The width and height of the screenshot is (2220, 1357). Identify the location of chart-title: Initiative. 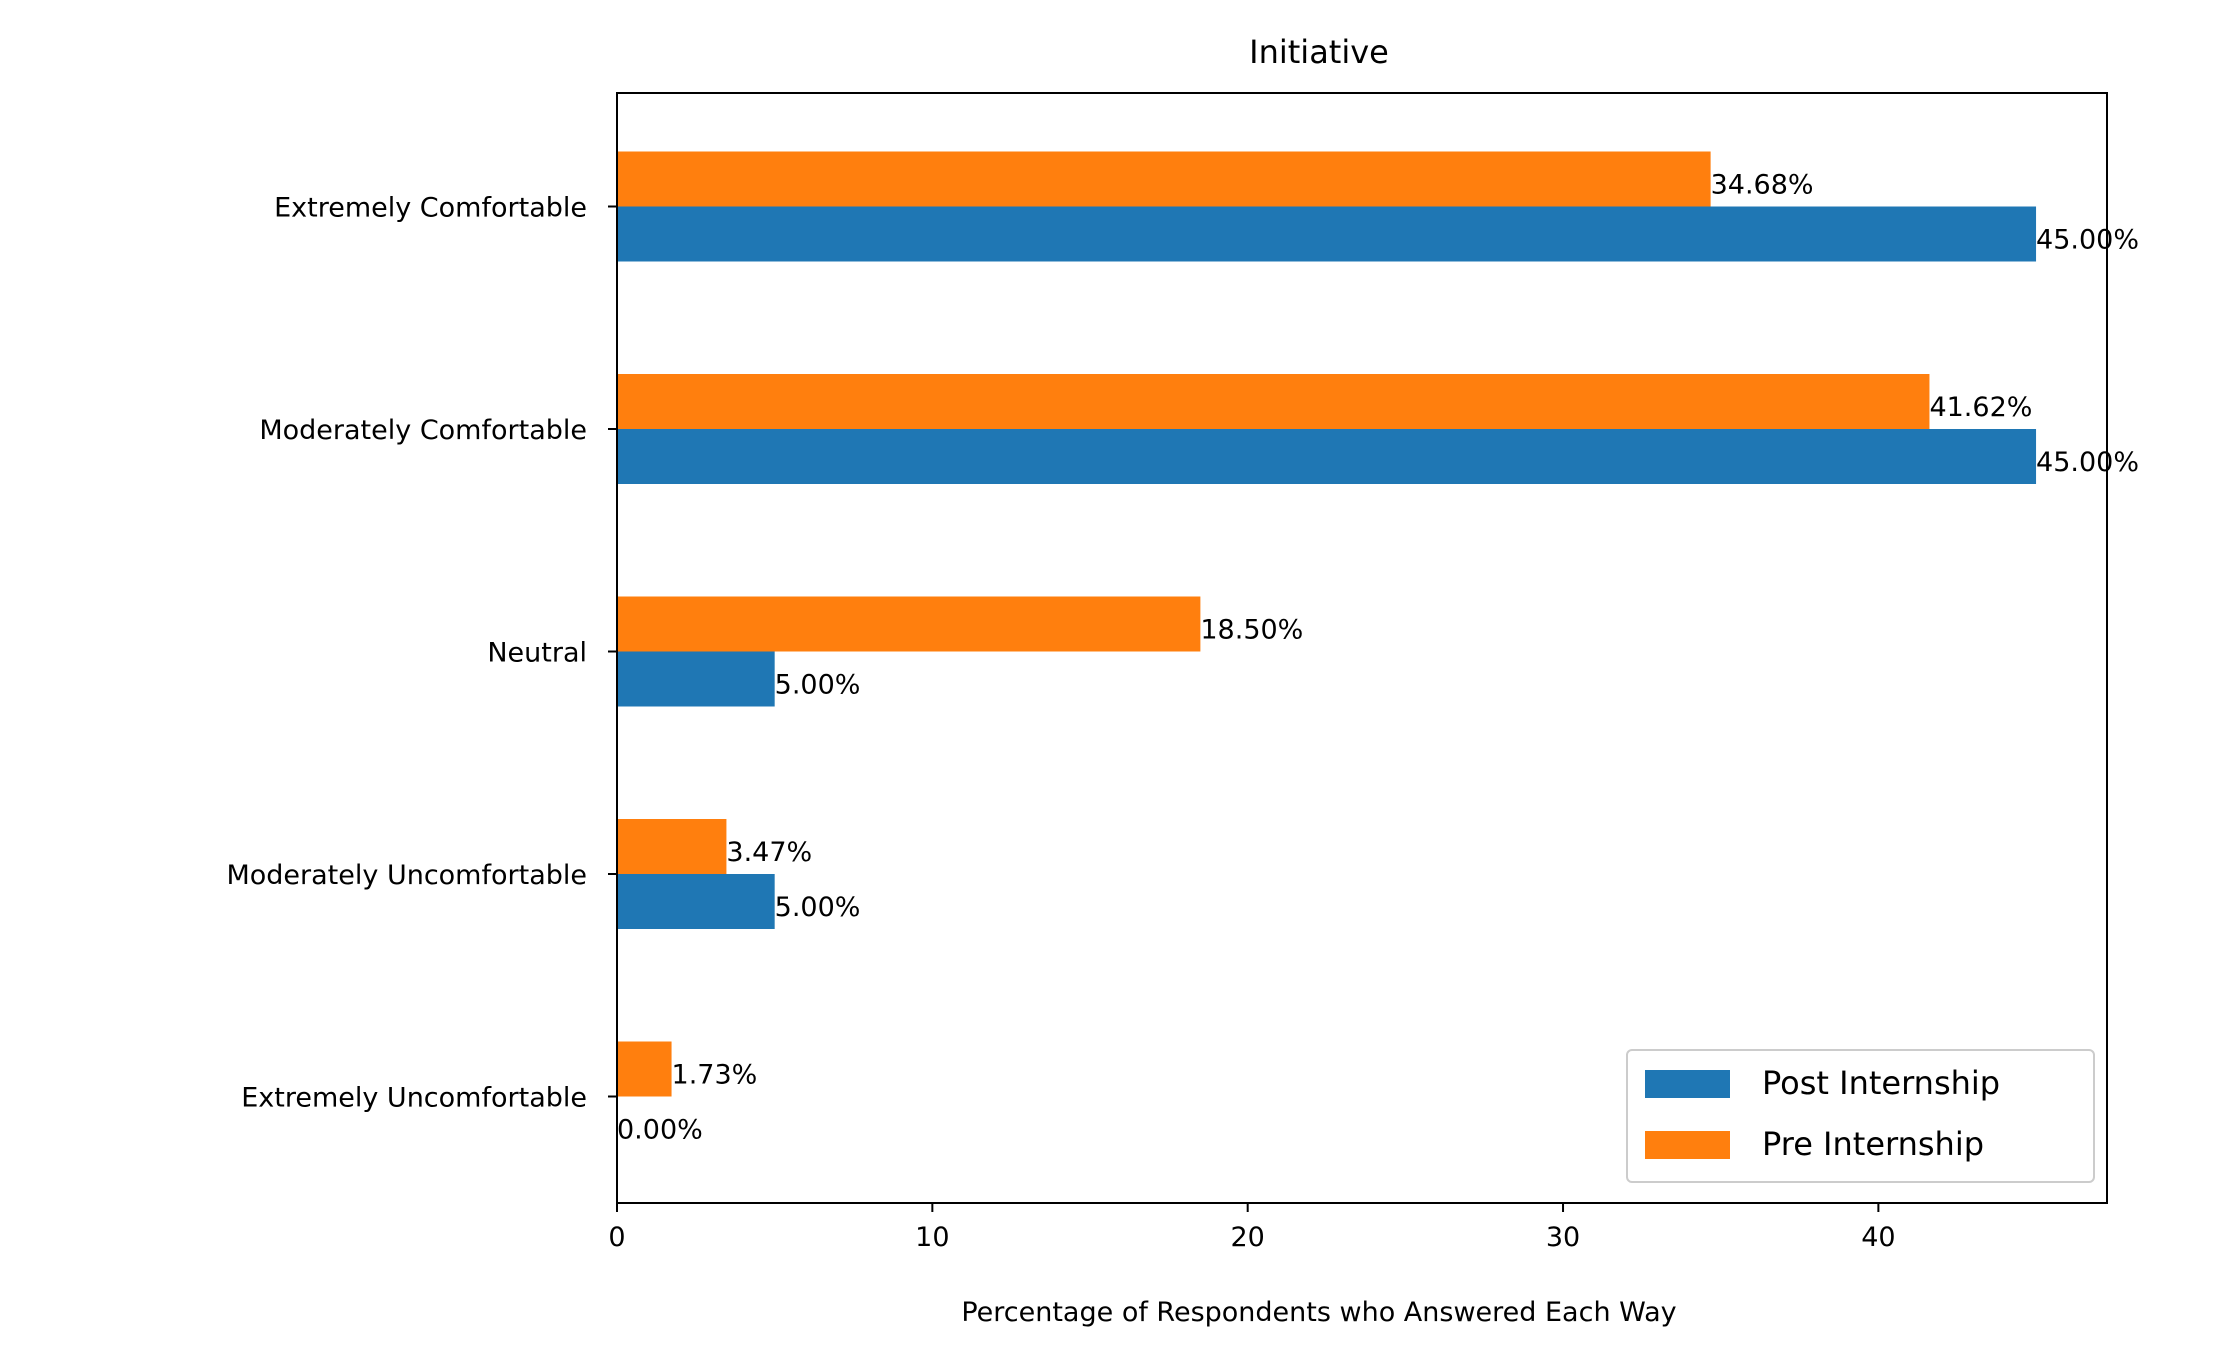
(1319, 52).